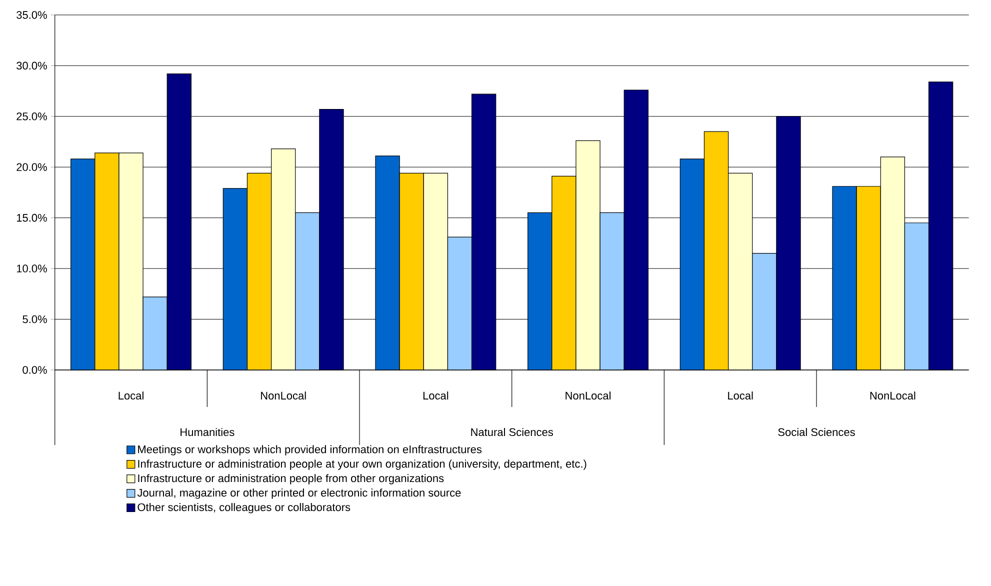 The width and height of the screenshot is (991, 586). I want to click on y-tick-label: 10.0%, so click(31, 268).